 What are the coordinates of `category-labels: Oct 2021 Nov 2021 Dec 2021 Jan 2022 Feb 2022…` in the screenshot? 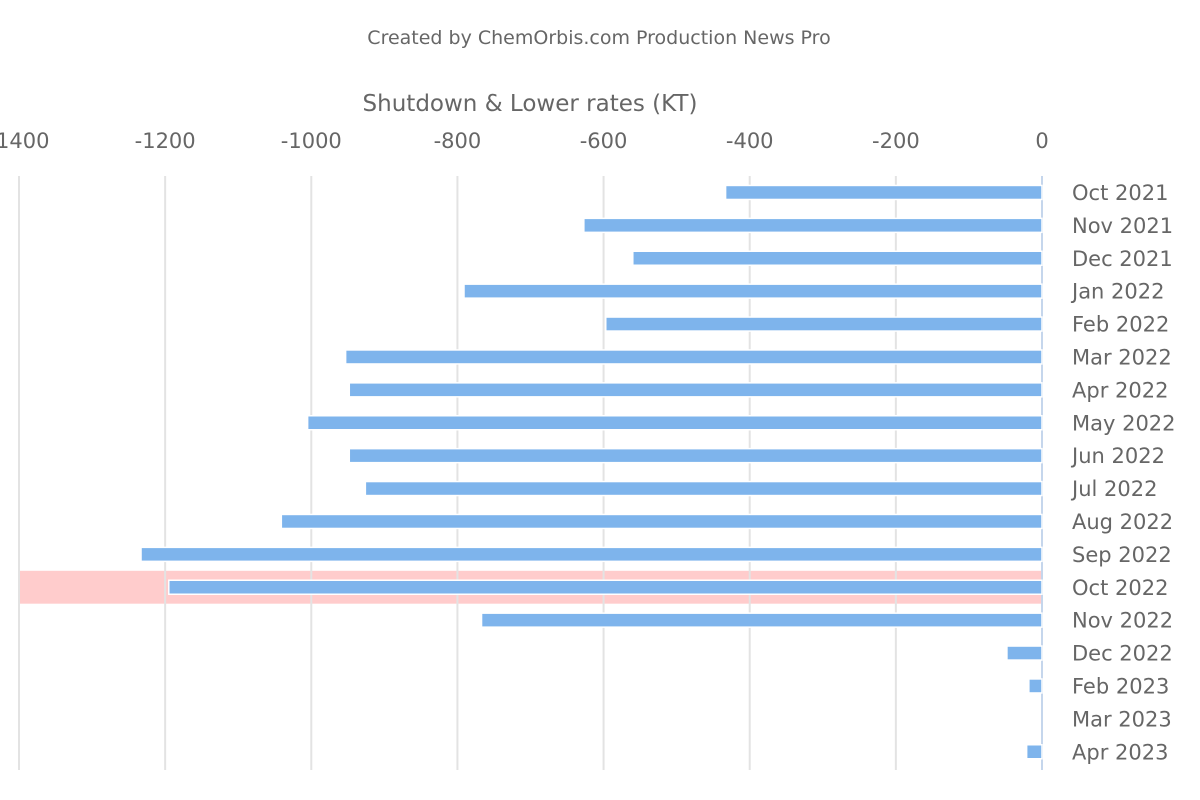 It's located at (1123, 472).